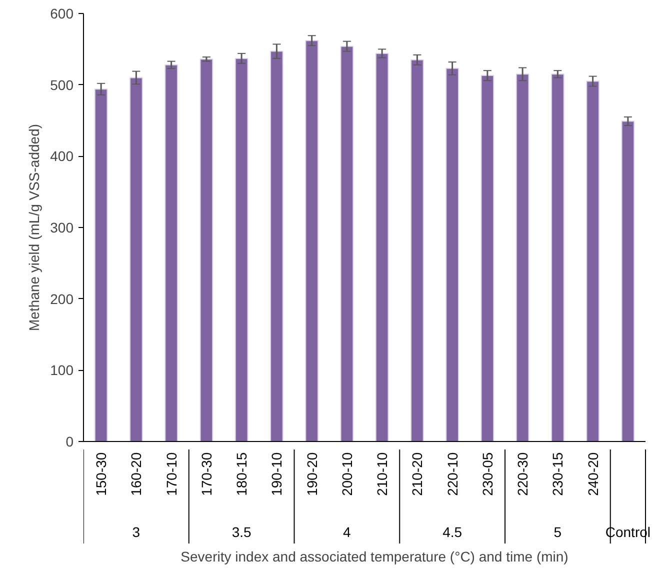  Describe the element at coordinates (62, 156) in the screenshot. I see `y-tick-label: 400` at that location.